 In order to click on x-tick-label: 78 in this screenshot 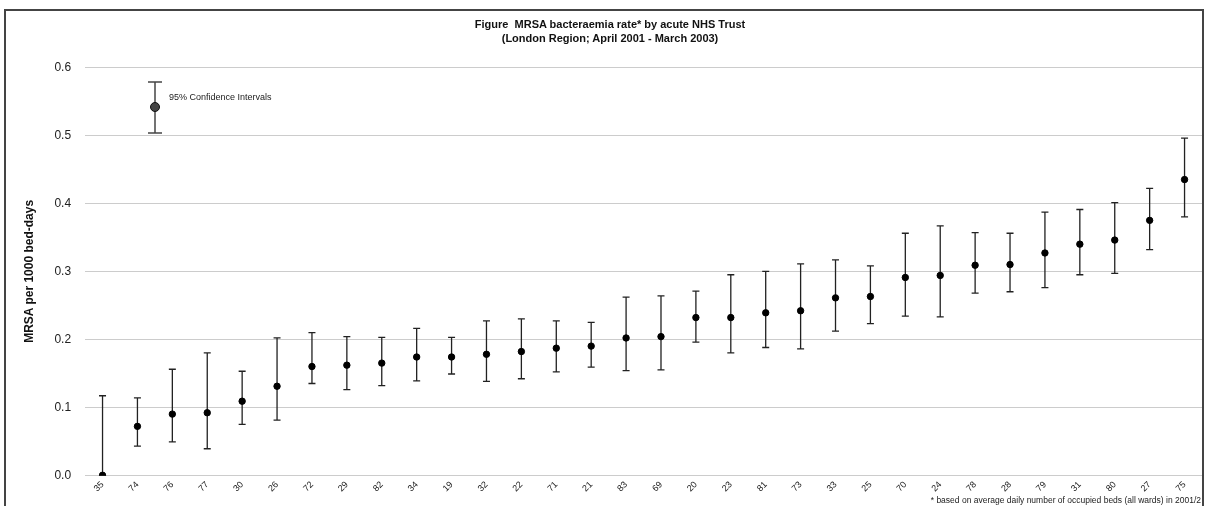, I will do `click(971, 486)`.